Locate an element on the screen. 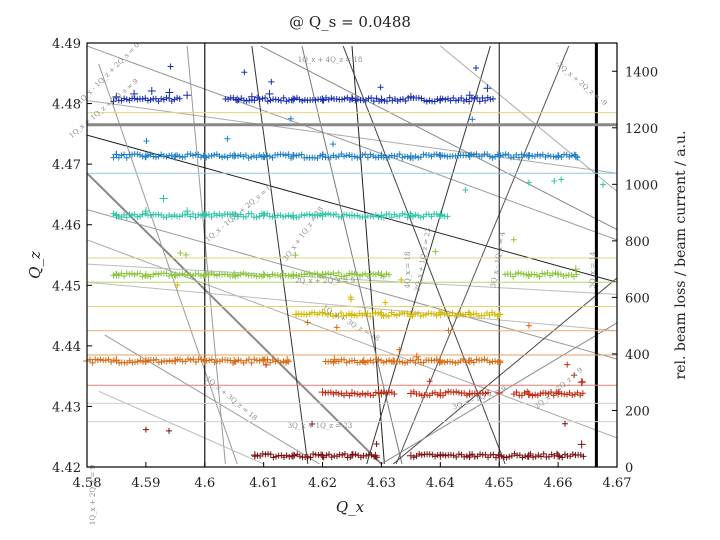  x-tick-label: 4.59 is located at coordinates (145, 483).